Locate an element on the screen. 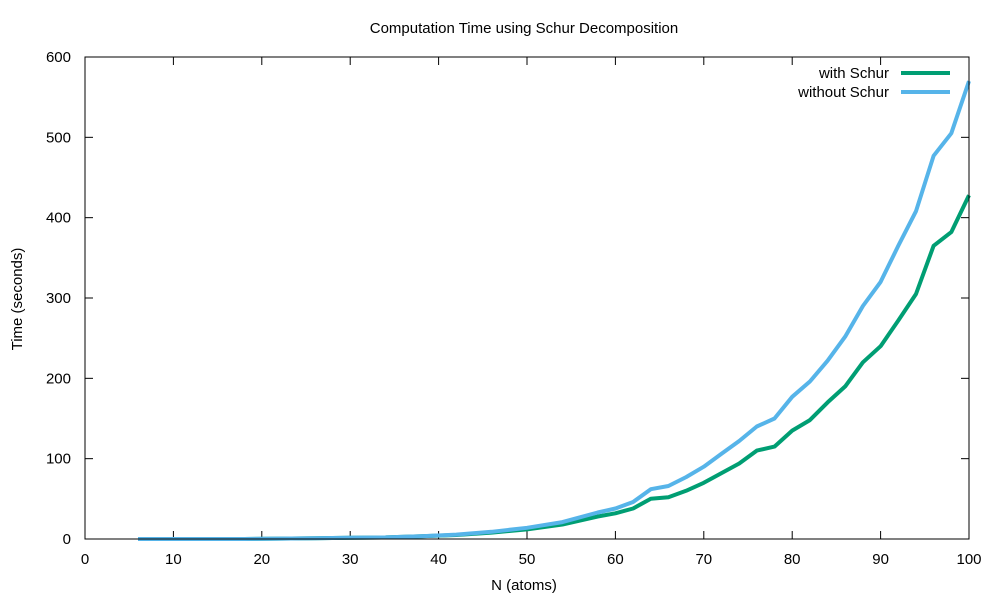  x-tick-label: 70 is located at coordinates (703, 559).